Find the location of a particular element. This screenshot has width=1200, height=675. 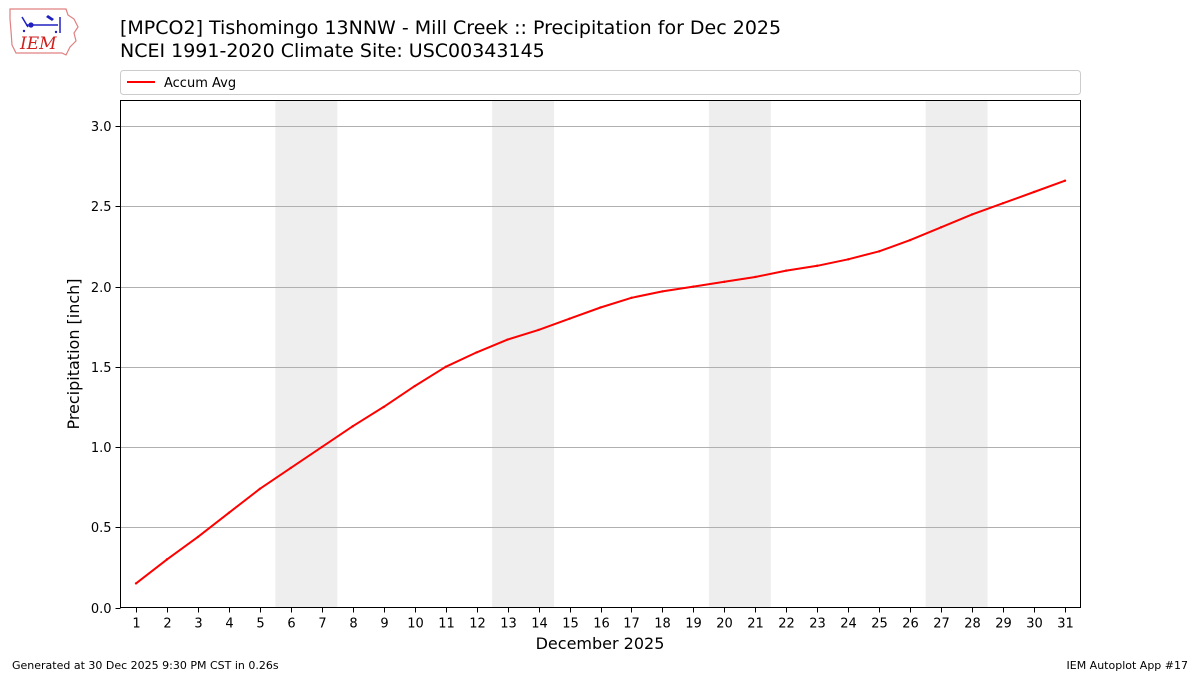

y-tick-label: 2.5 is located at coordinates (101, 207).